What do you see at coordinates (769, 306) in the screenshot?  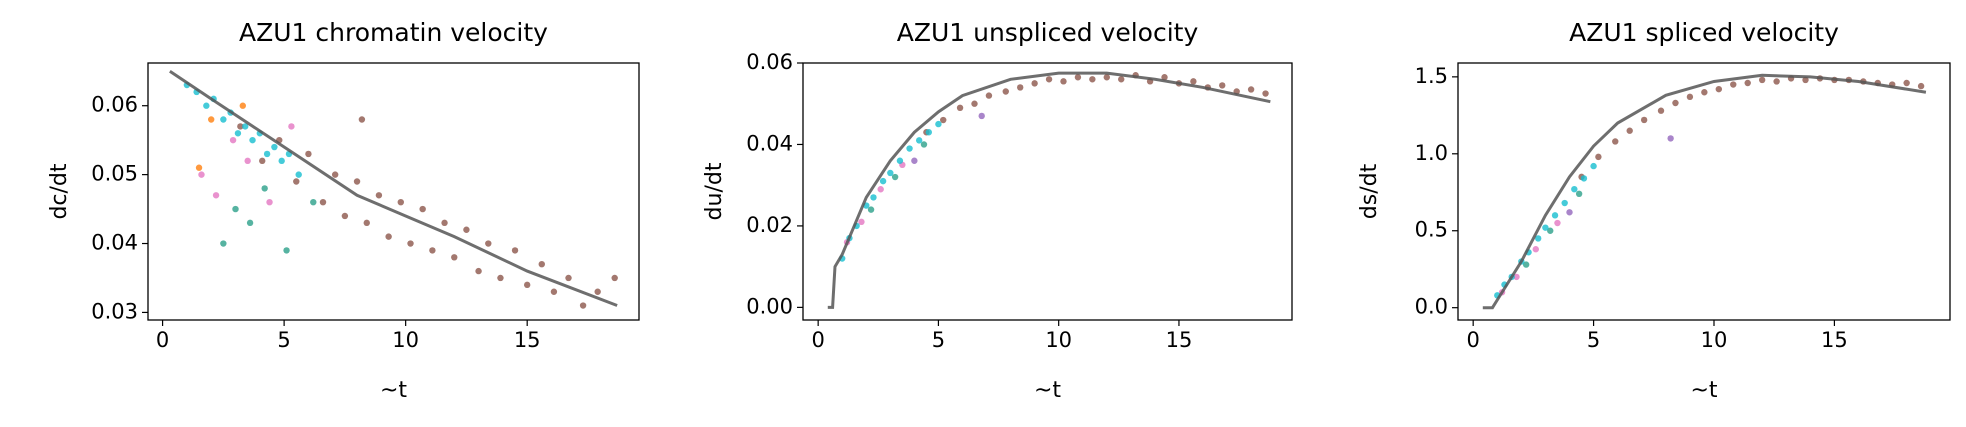 I see `y-tick-label: 0.00` at bounding box center [769, 306].